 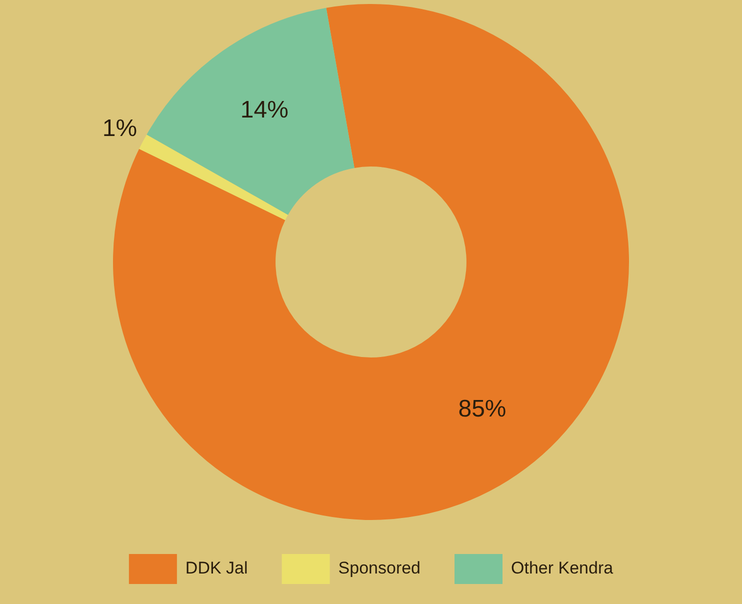 What do you see at coordinates (120, 128) in the screenshot?
I see `data-label: 1%` at bounding box center [120, 128].